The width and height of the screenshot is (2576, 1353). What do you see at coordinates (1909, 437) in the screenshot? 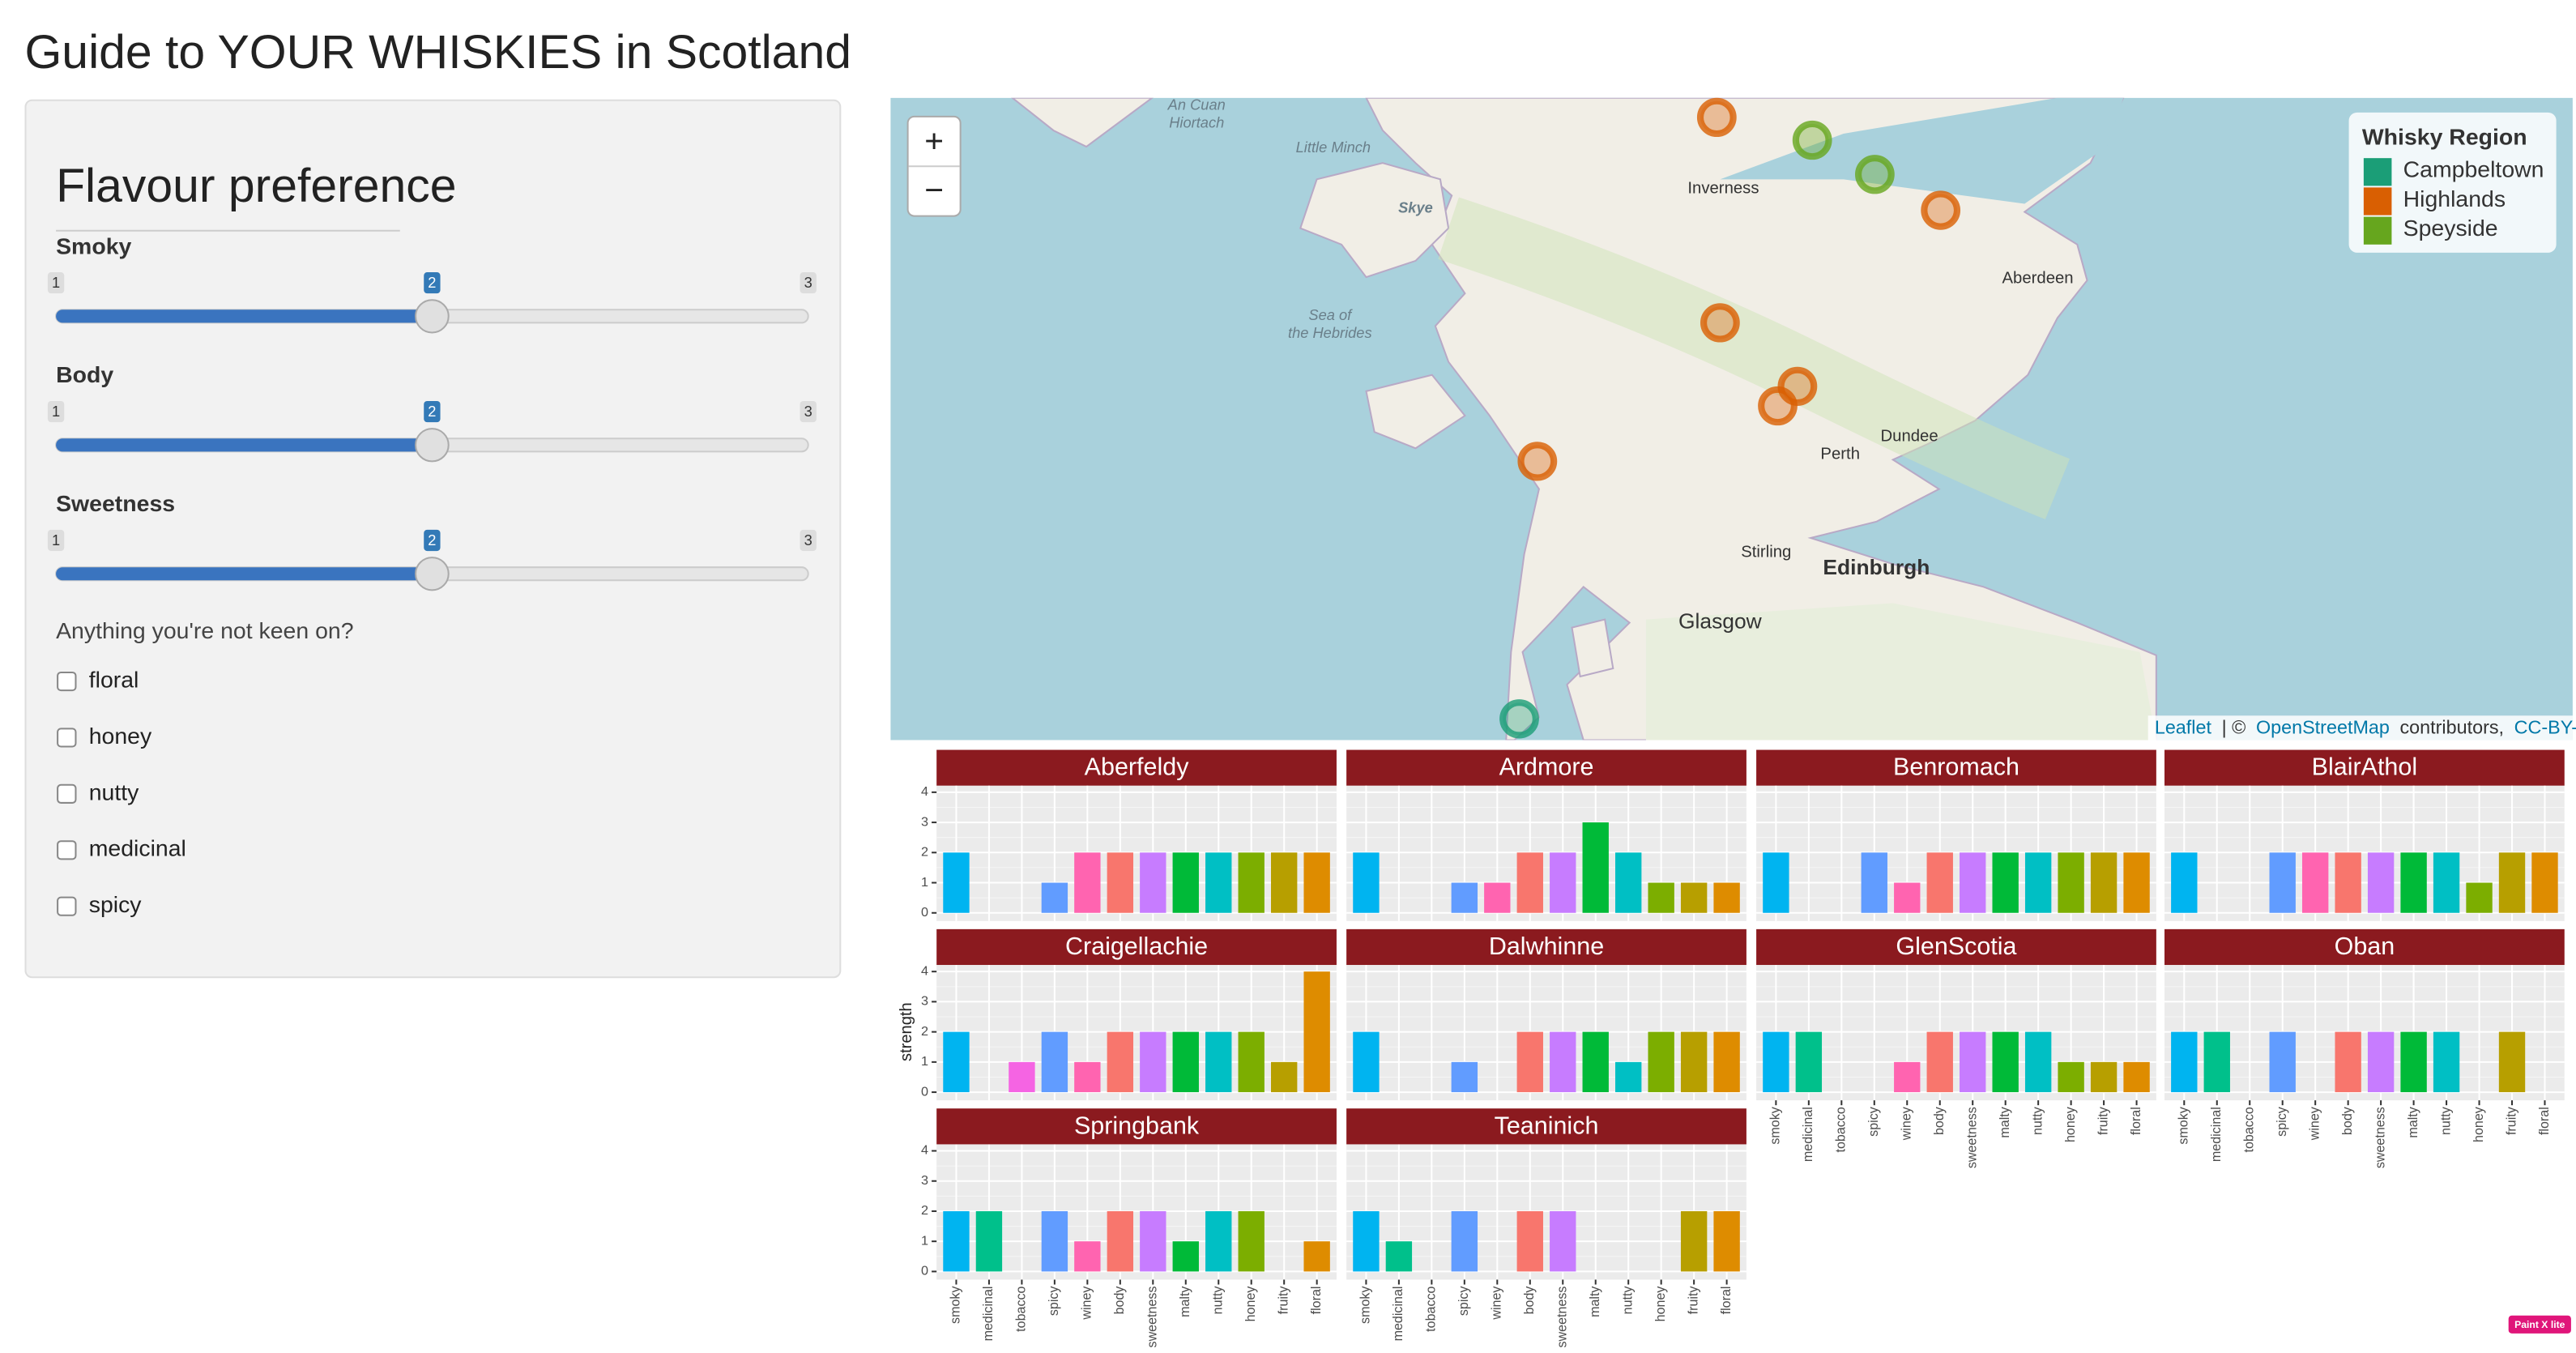
I see `place-label: Dundee` at bounding box center [1909, 437].